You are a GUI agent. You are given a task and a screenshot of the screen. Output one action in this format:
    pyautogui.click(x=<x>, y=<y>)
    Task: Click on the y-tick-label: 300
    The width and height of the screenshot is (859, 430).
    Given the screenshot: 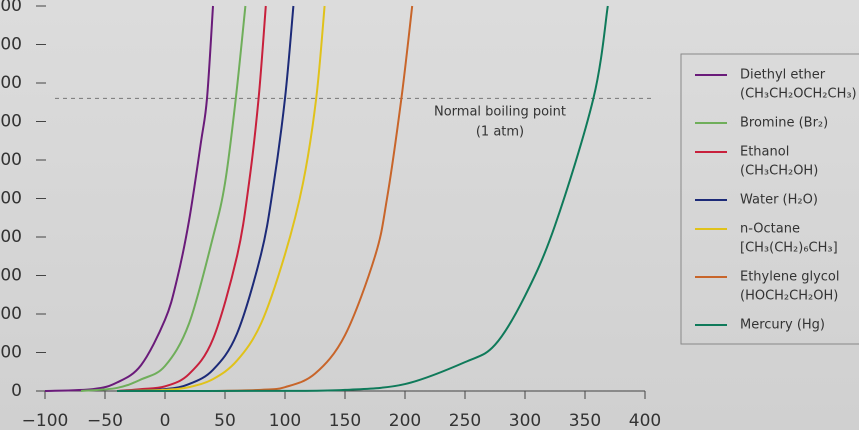 What is the action you would take?
    pyautogui.click(x=11, y=276)
    